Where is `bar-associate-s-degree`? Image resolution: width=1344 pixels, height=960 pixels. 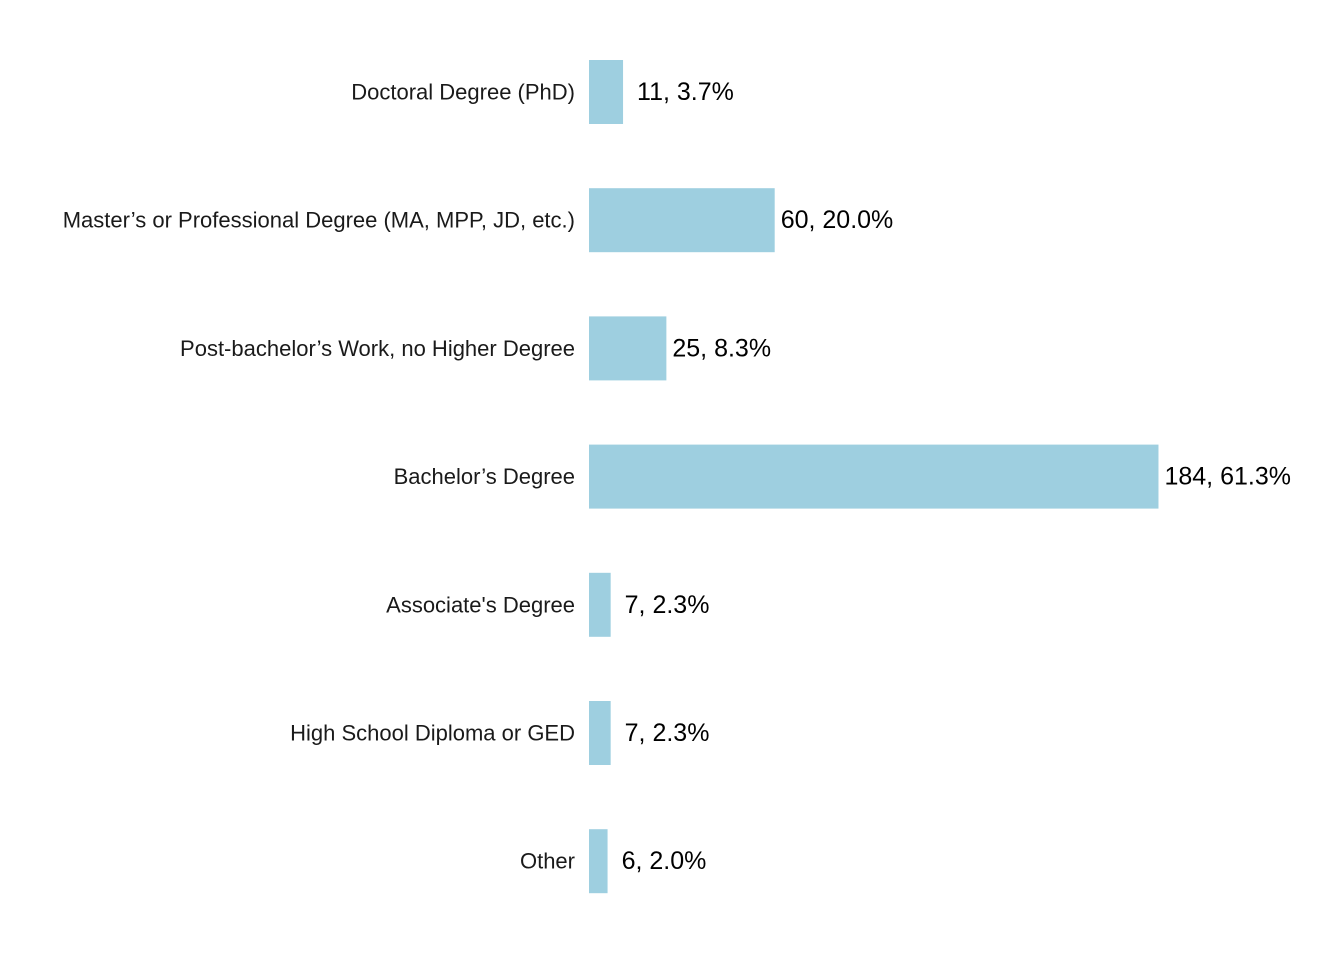
bar-associate-s-degree is located at coordinates (600, 604).